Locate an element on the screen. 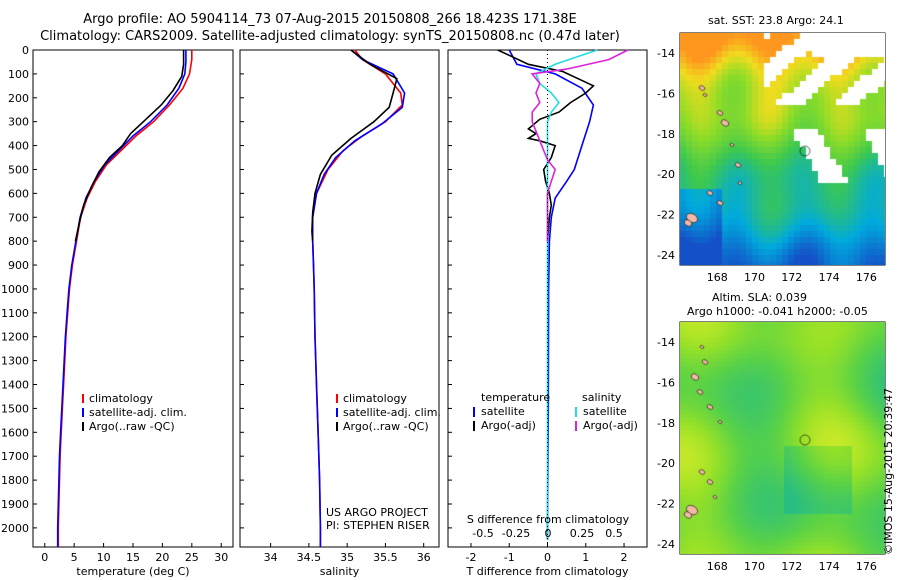  x-tick-label-2-0: -2 is located at coordinates (470, 557).